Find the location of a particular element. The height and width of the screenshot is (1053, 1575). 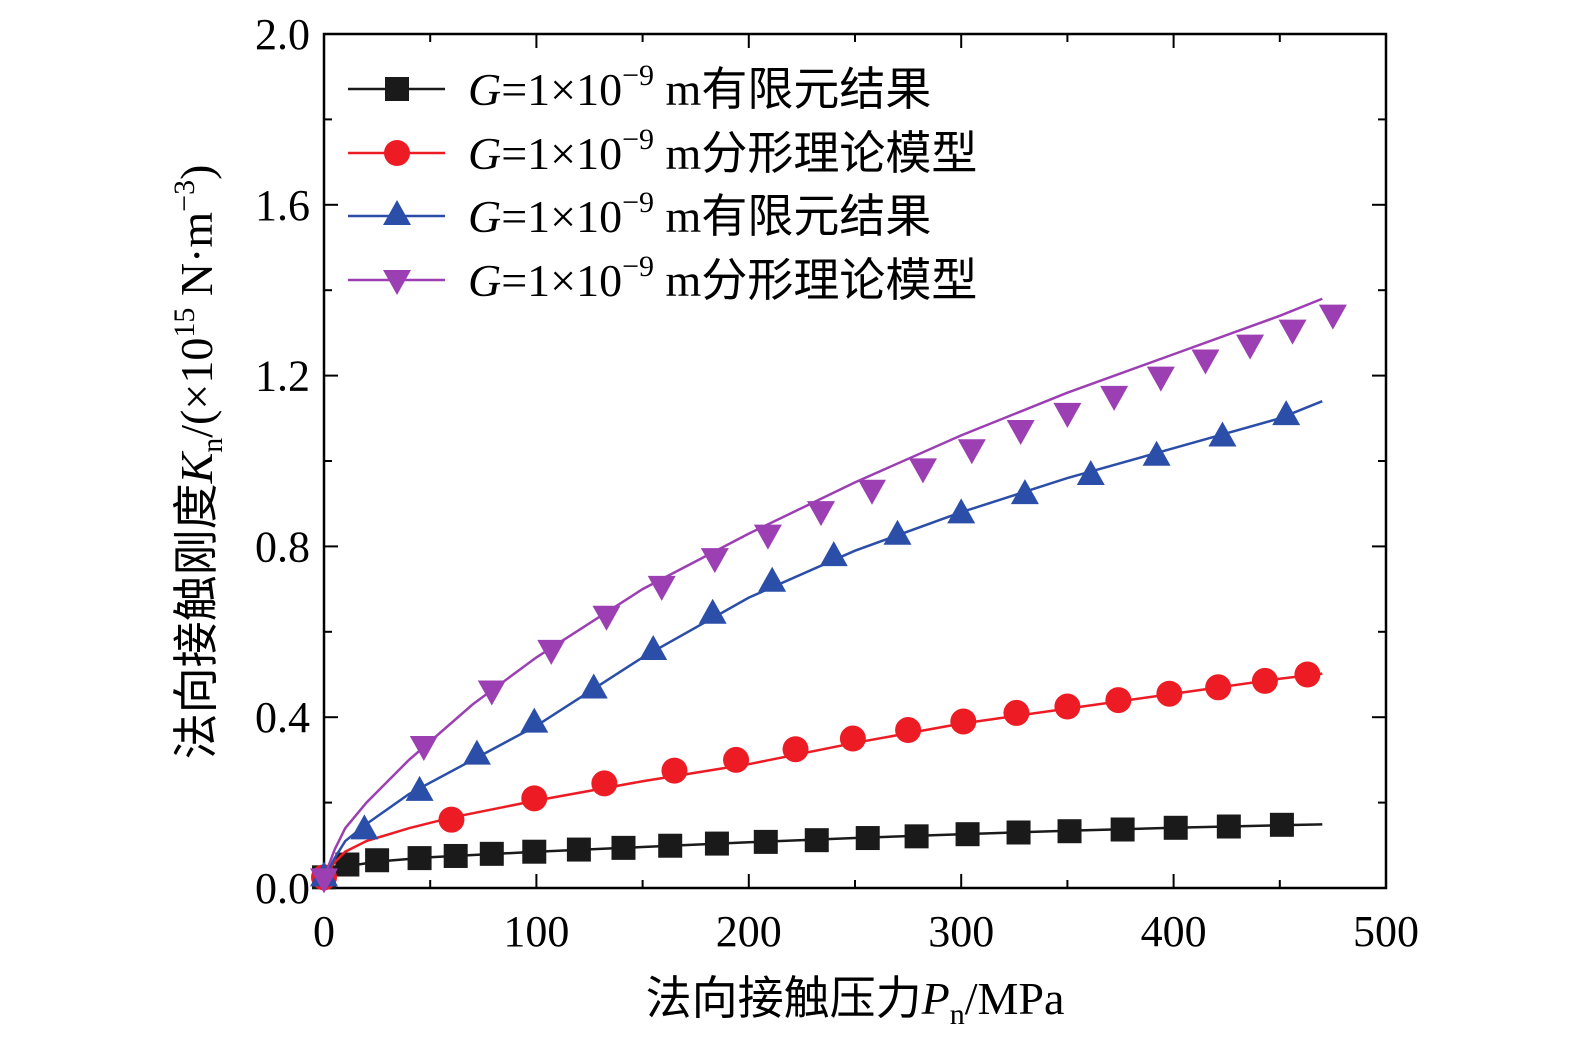

x-axis-label: 法向接触压力Pn/MPa is located at coordinates (855, 1002).